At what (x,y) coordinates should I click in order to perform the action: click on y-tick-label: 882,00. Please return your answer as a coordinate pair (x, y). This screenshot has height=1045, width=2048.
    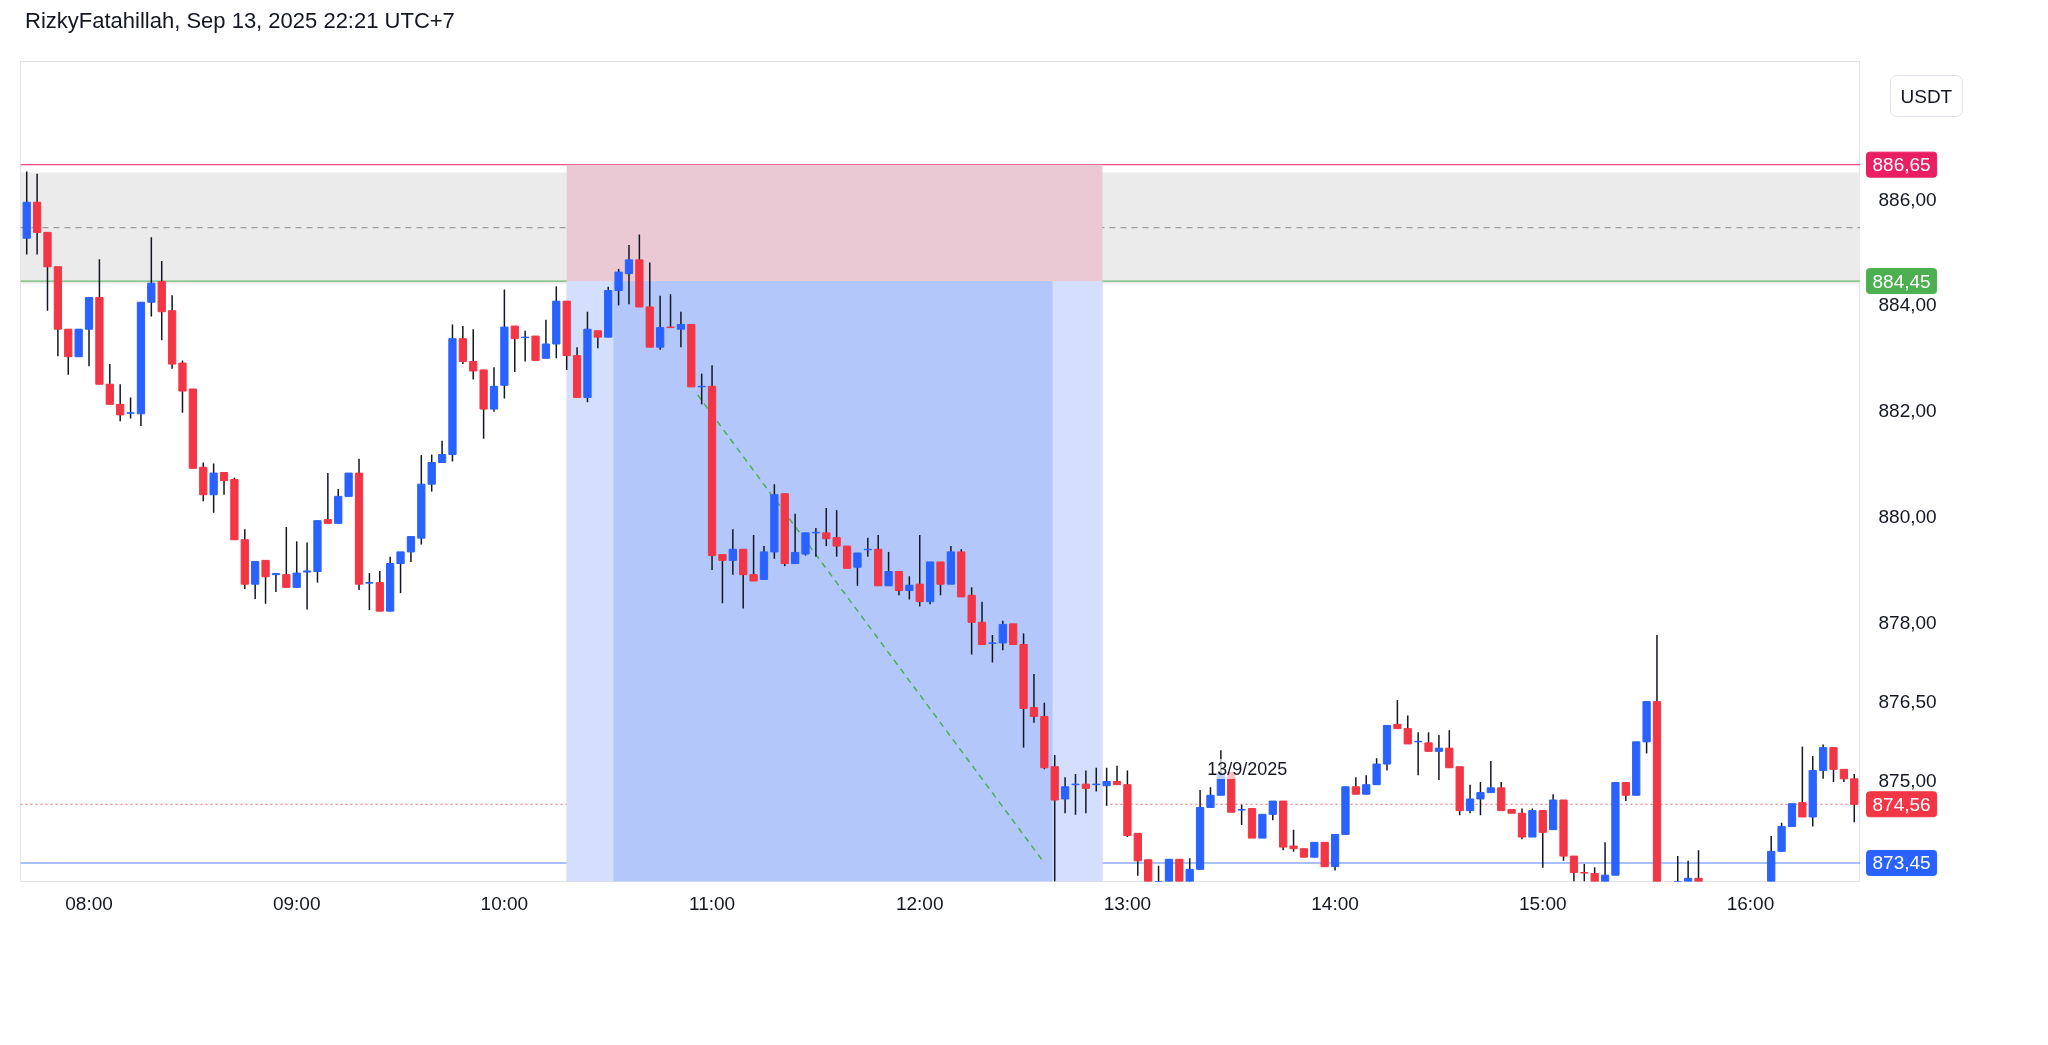
    Looking at the image, I should click on (1907, 411).